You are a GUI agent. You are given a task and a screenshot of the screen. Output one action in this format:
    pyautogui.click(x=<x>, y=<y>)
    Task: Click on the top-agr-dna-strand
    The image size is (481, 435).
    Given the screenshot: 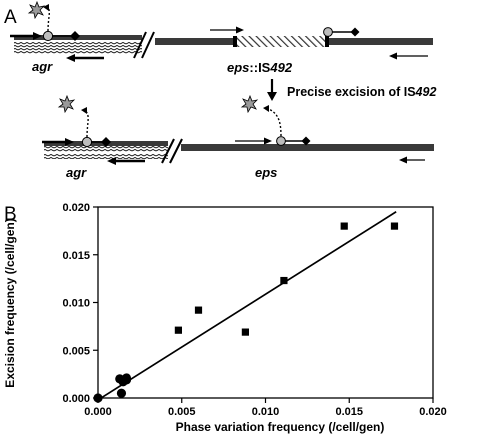 What is the action you would take?
    pyautogui.click(x=78, y=47)
    